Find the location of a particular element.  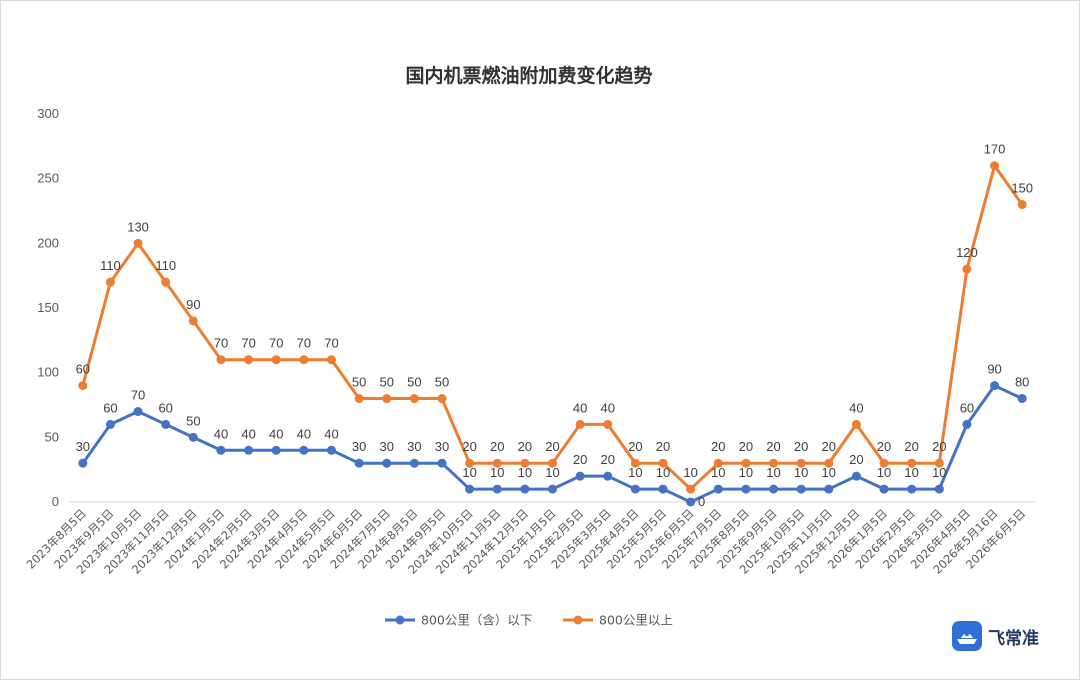

data-label-series-2: 60 is located at coordinates (83, 369).